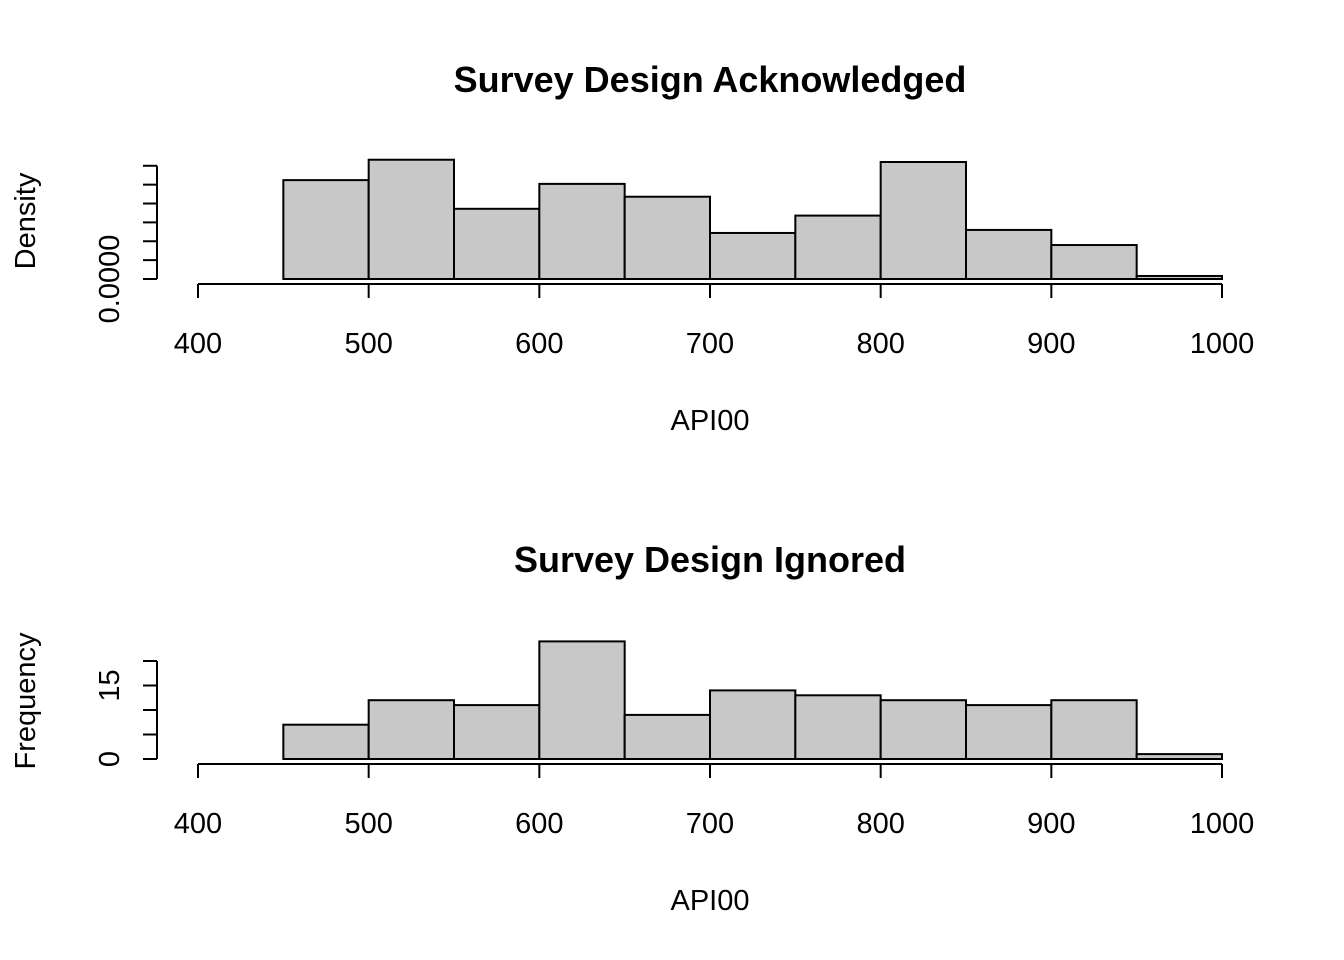 The height and width of the screenshot is (960, 1344). What do you see at coordinates (110, 279) in the screenshot?
I see `y-tick-label: 0.0000` at bounding box center [110, 279].